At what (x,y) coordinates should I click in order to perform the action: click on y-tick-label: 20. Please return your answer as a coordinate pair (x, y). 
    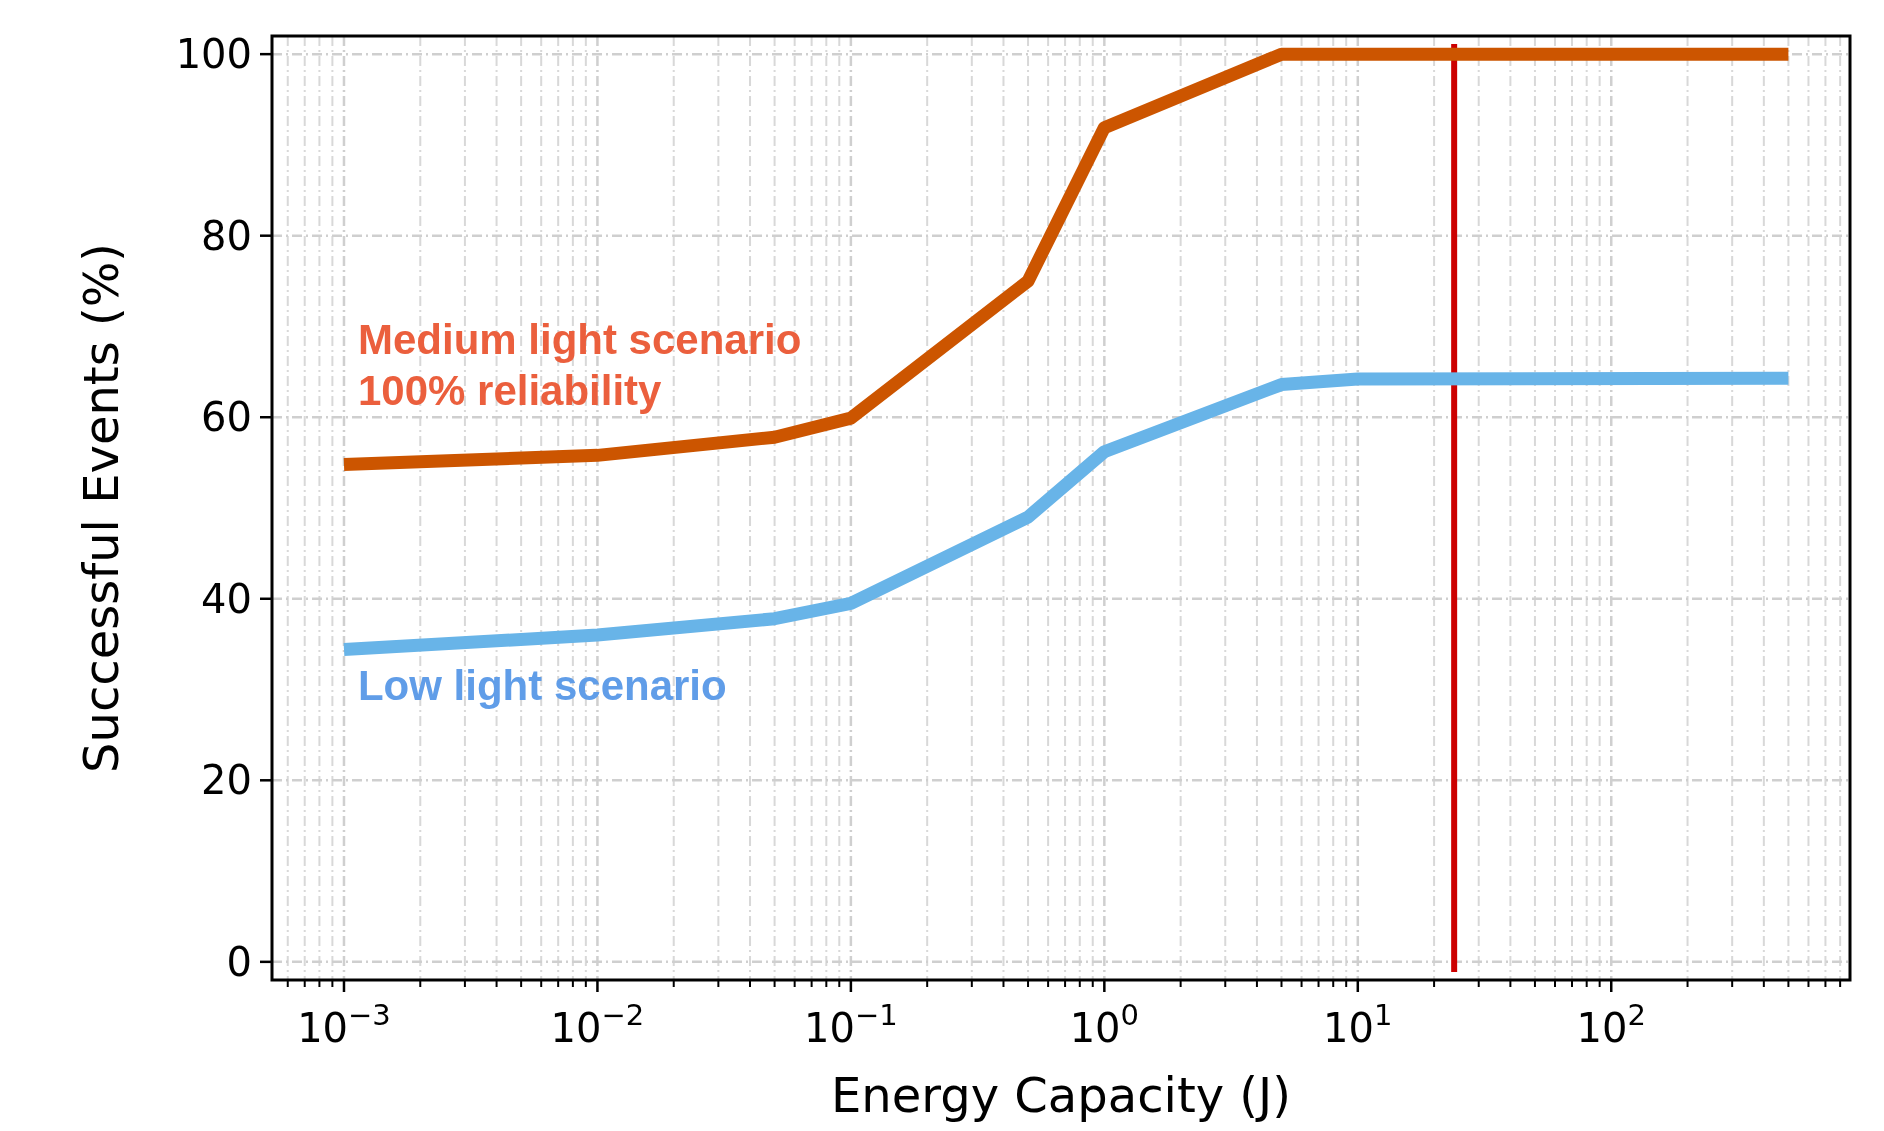
    Looking at the image, I should click on (226, 780).